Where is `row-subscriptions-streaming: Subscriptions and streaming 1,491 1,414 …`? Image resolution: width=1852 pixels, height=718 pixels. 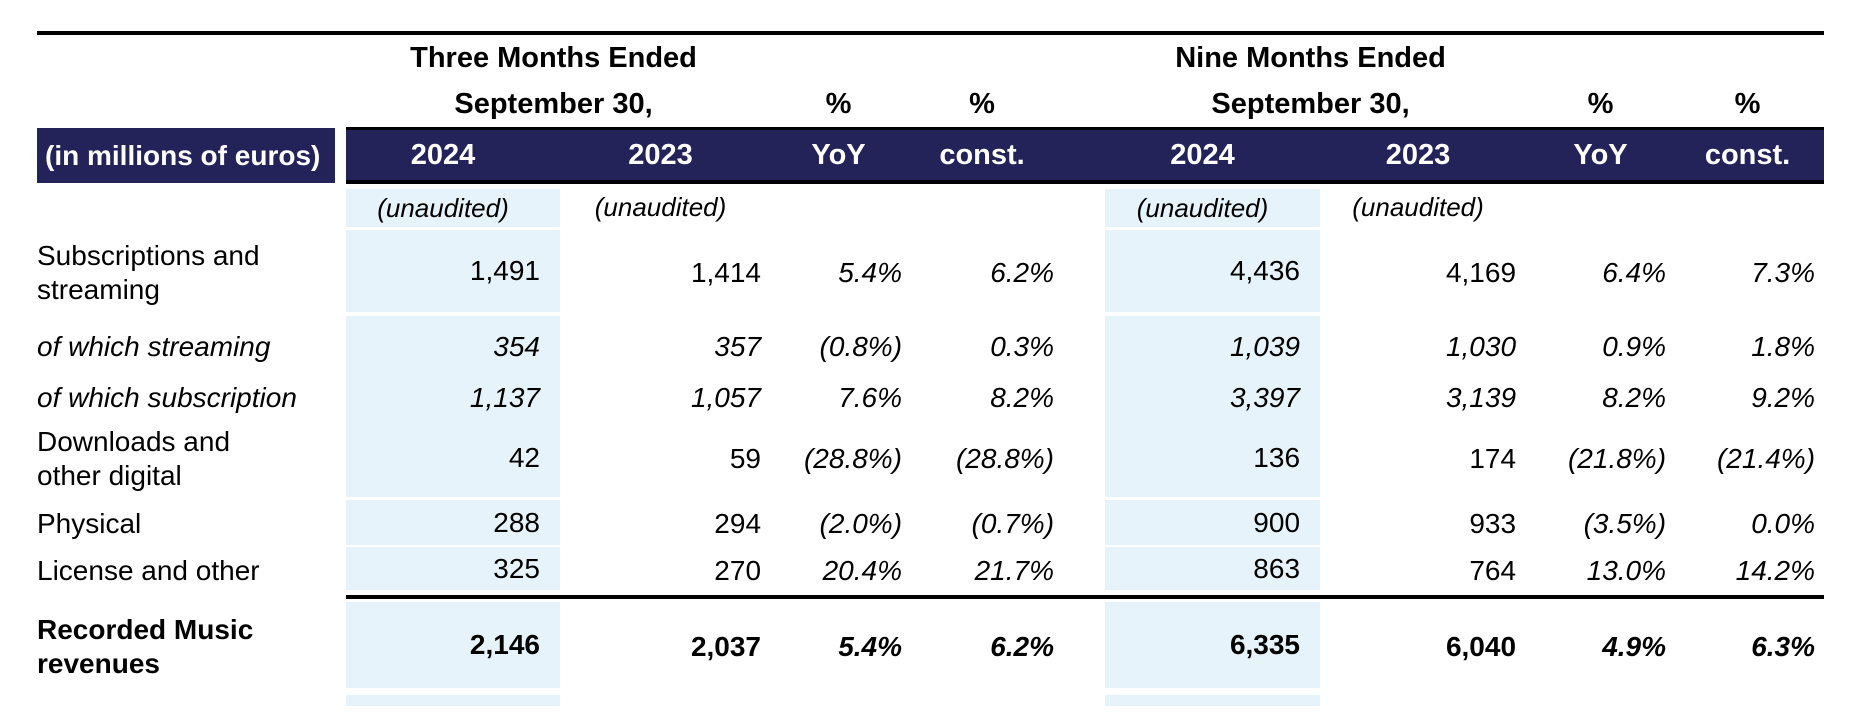 row-subscriptions-streaming: Subscriptions and streaming 1,491 1,414 … is located at coordinates (930, 273).